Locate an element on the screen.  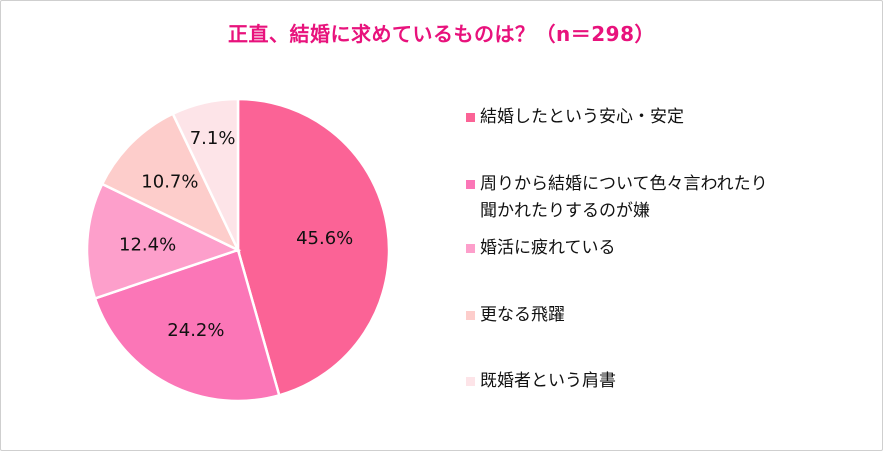
legend-label: 婚活に疲れている is located at coordinates (548, 248).